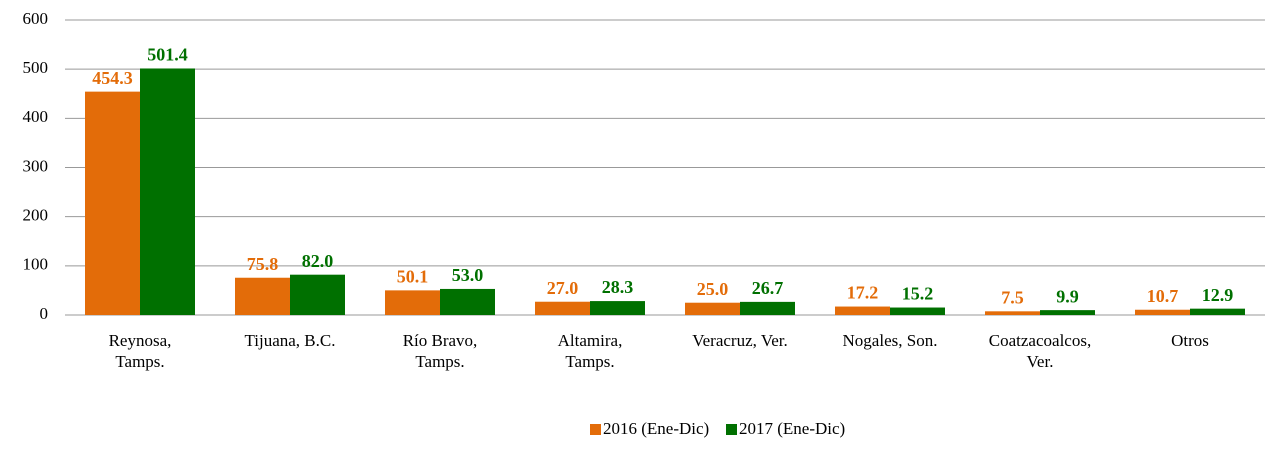  I want to click on y-tick-label: 400, so click(36, 116).